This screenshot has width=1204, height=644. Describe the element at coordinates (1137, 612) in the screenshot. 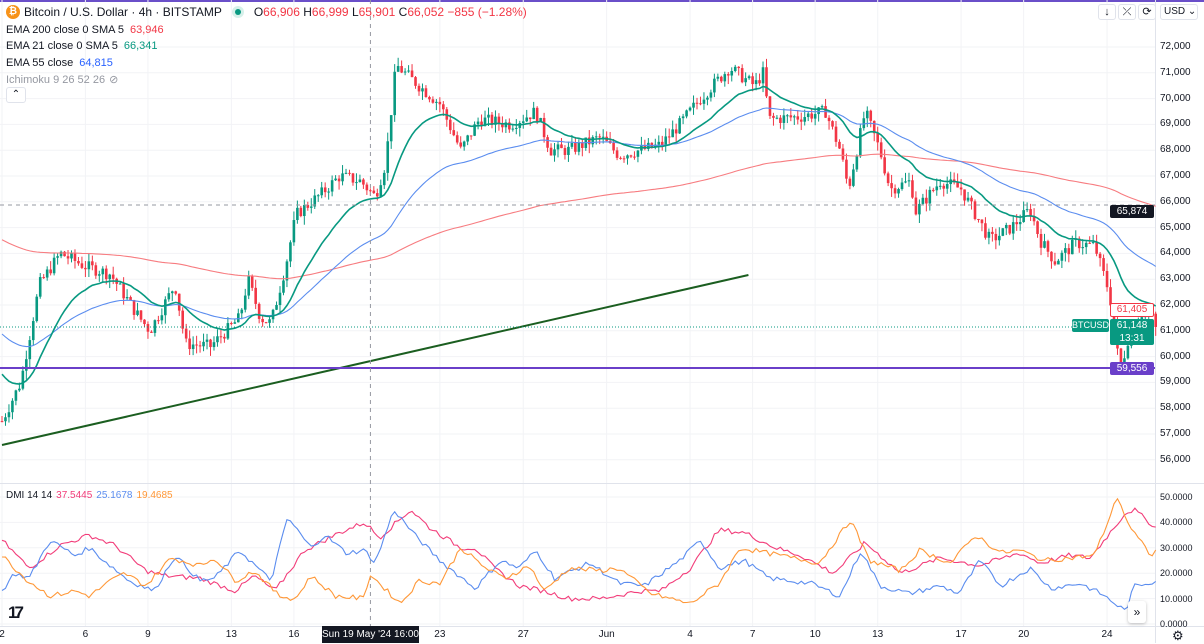

I see `scroll-to-realtime-button: »` at that location.